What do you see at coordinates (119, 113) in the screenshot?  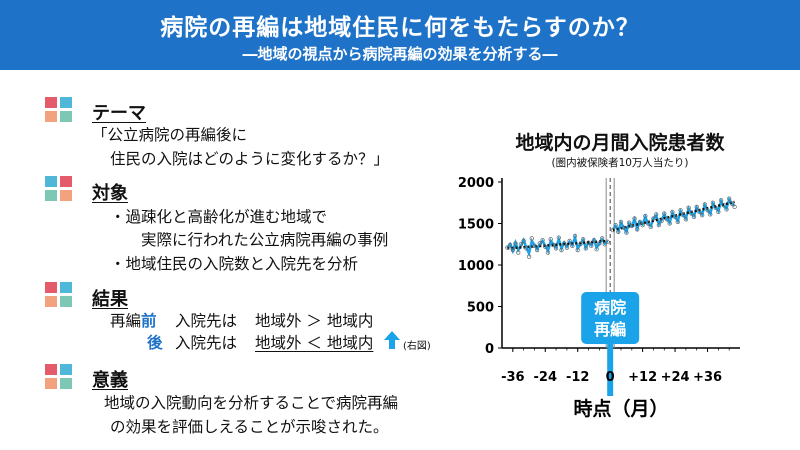 I see `theme-heading: テーマ` at bounding box center [119, 113].